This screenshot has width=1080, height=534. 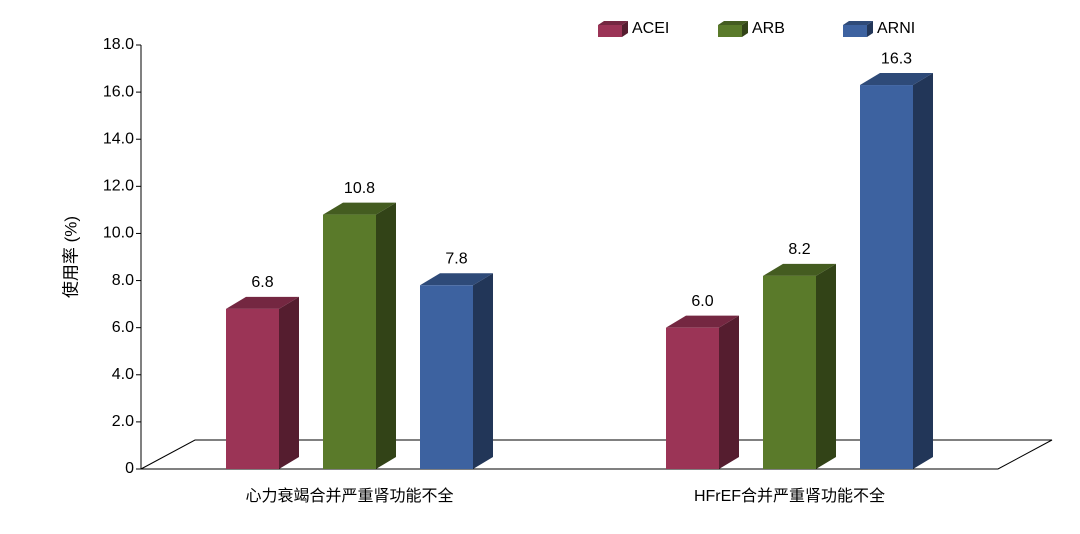 What do you see at coordinates (768, 28) in the screenshot?
I see `legend-label: ARB` at bounding box center [768, 28].